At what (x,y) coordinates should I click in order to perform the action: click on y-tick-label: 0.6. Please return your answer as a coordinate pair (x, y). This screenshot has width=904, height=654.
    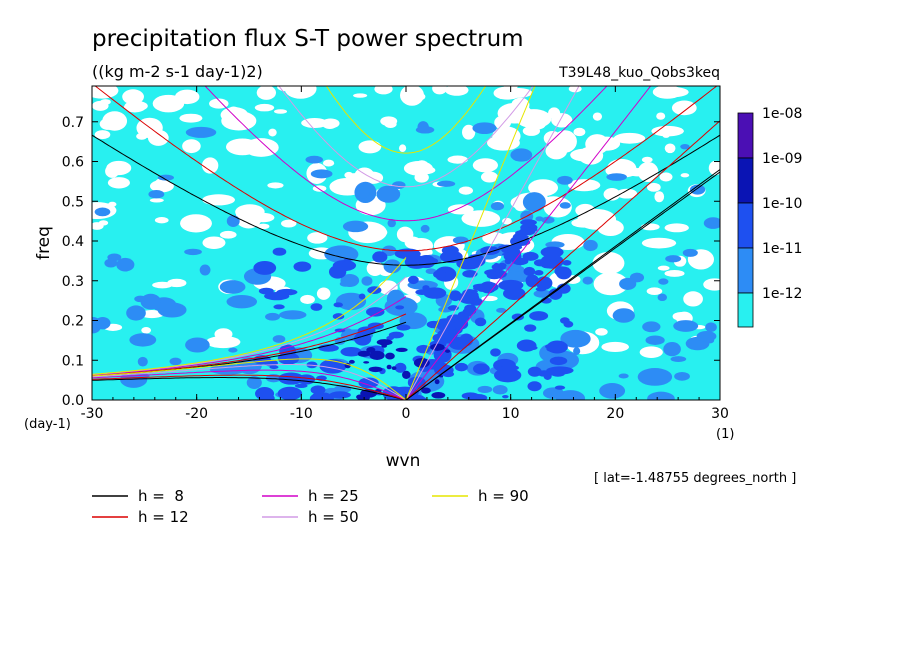
    Looking at the image, I should click on (73, 163).